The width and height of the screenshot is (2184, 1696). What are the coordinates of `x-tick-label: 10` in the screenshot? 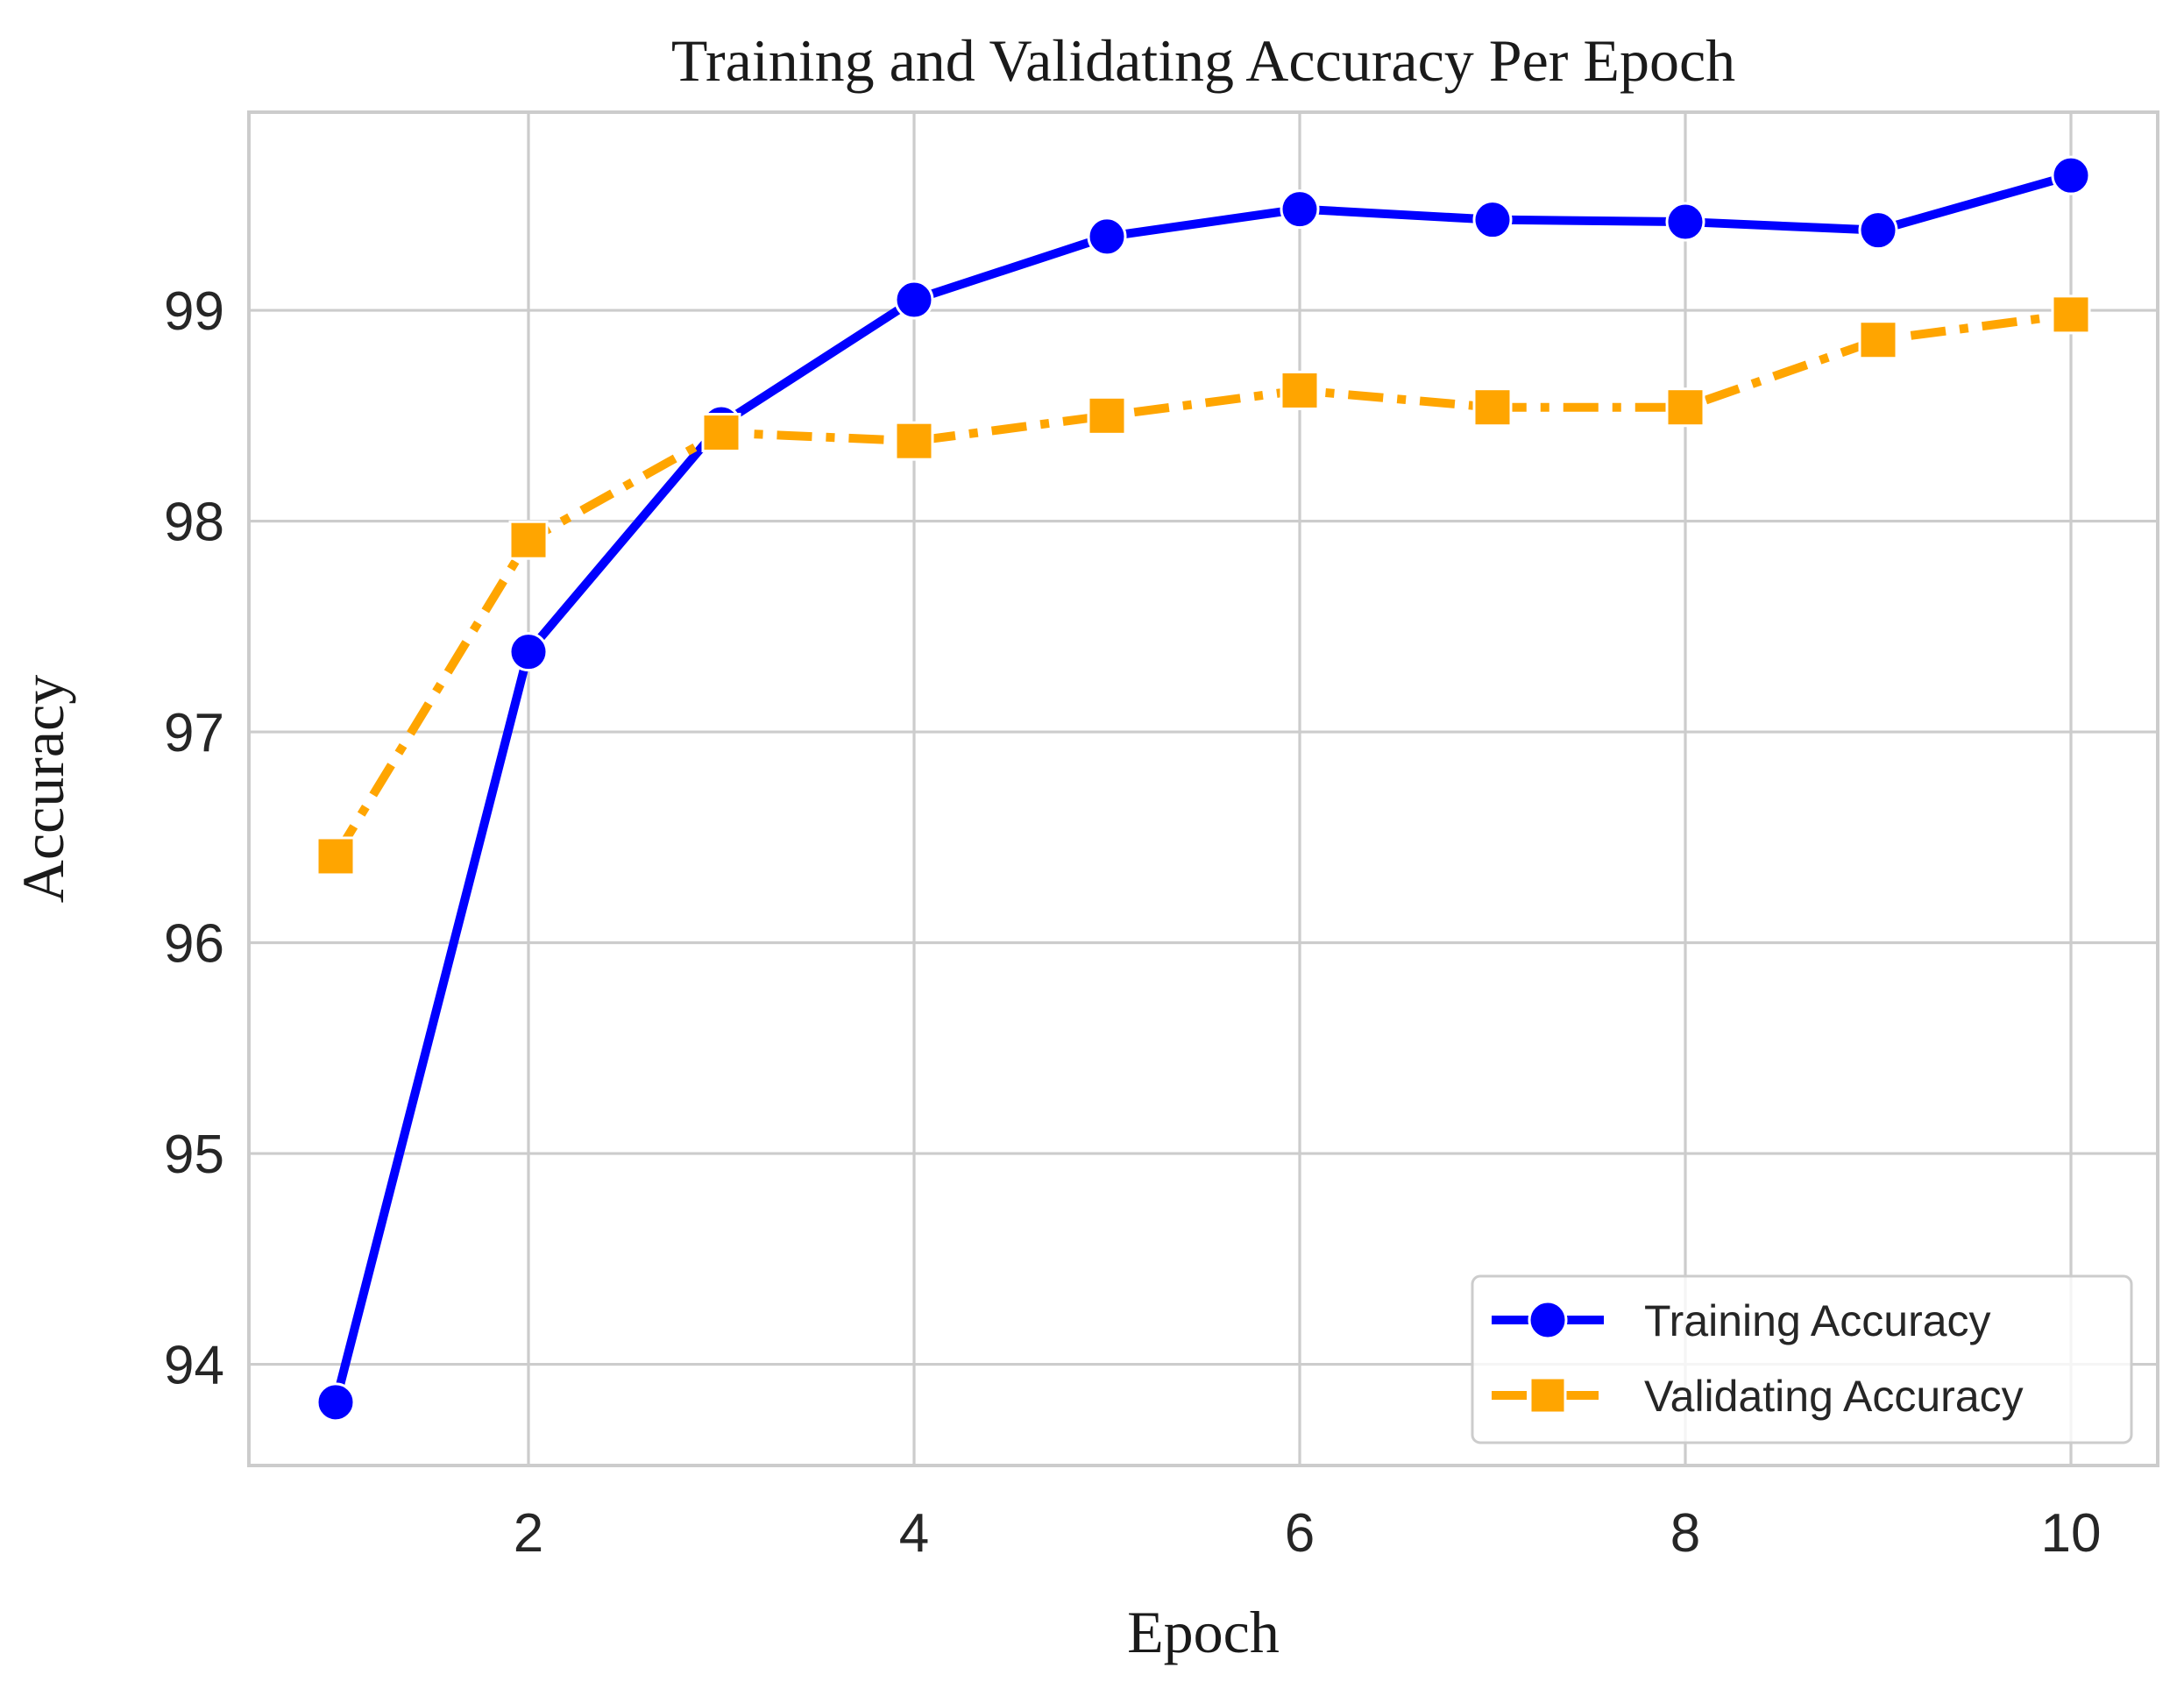 It's located at (2071, 1533).